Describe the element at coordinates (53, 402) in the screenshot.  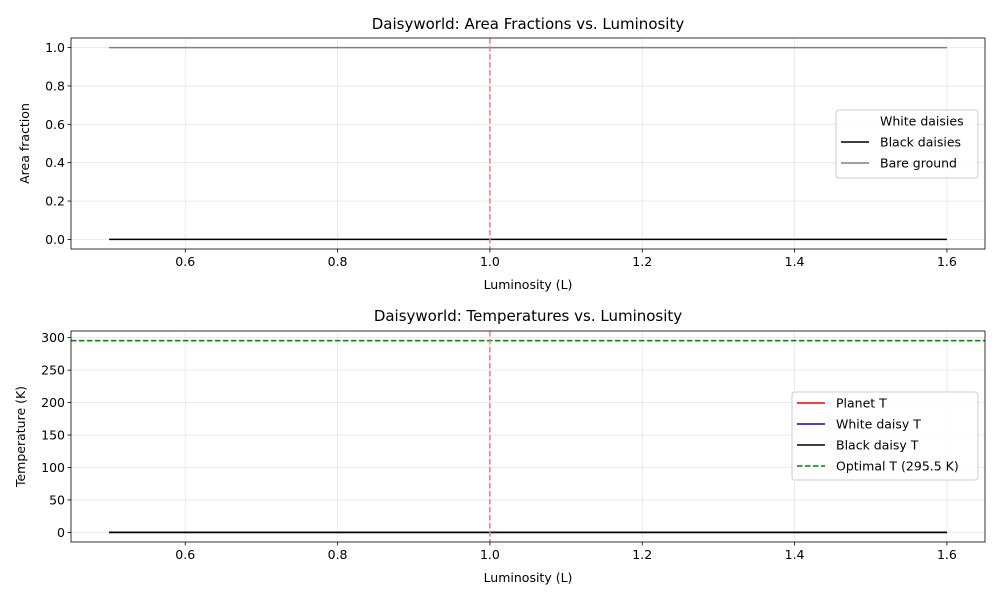
I see `y-tick-label: 200` at that location.